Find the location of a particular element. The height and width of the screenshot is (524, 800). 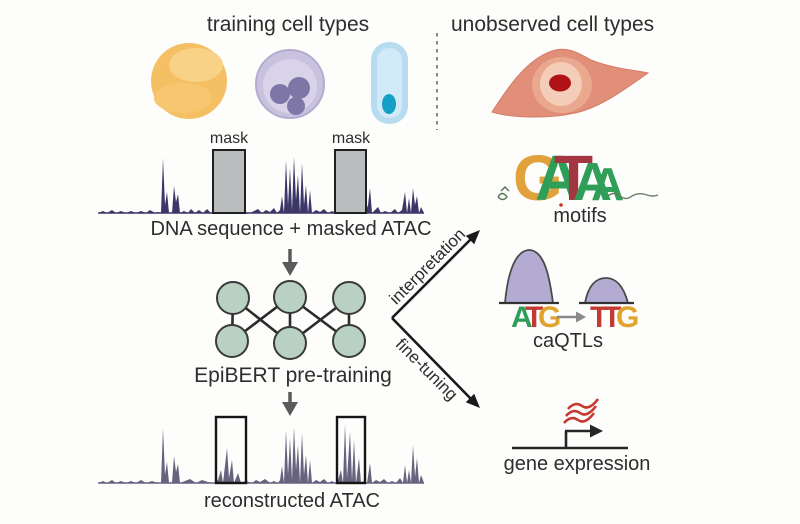

ref-allele-letter-3: G is located at coordinates (549, 317).